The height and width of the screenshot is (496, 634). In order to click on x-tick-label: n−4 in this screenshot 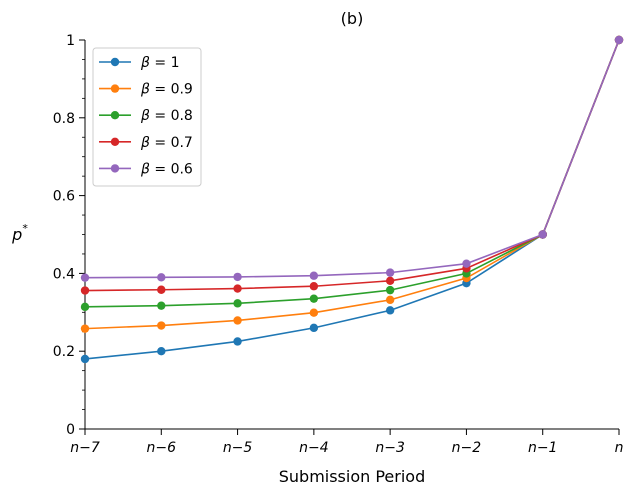, I will do `click(314, 448)`.